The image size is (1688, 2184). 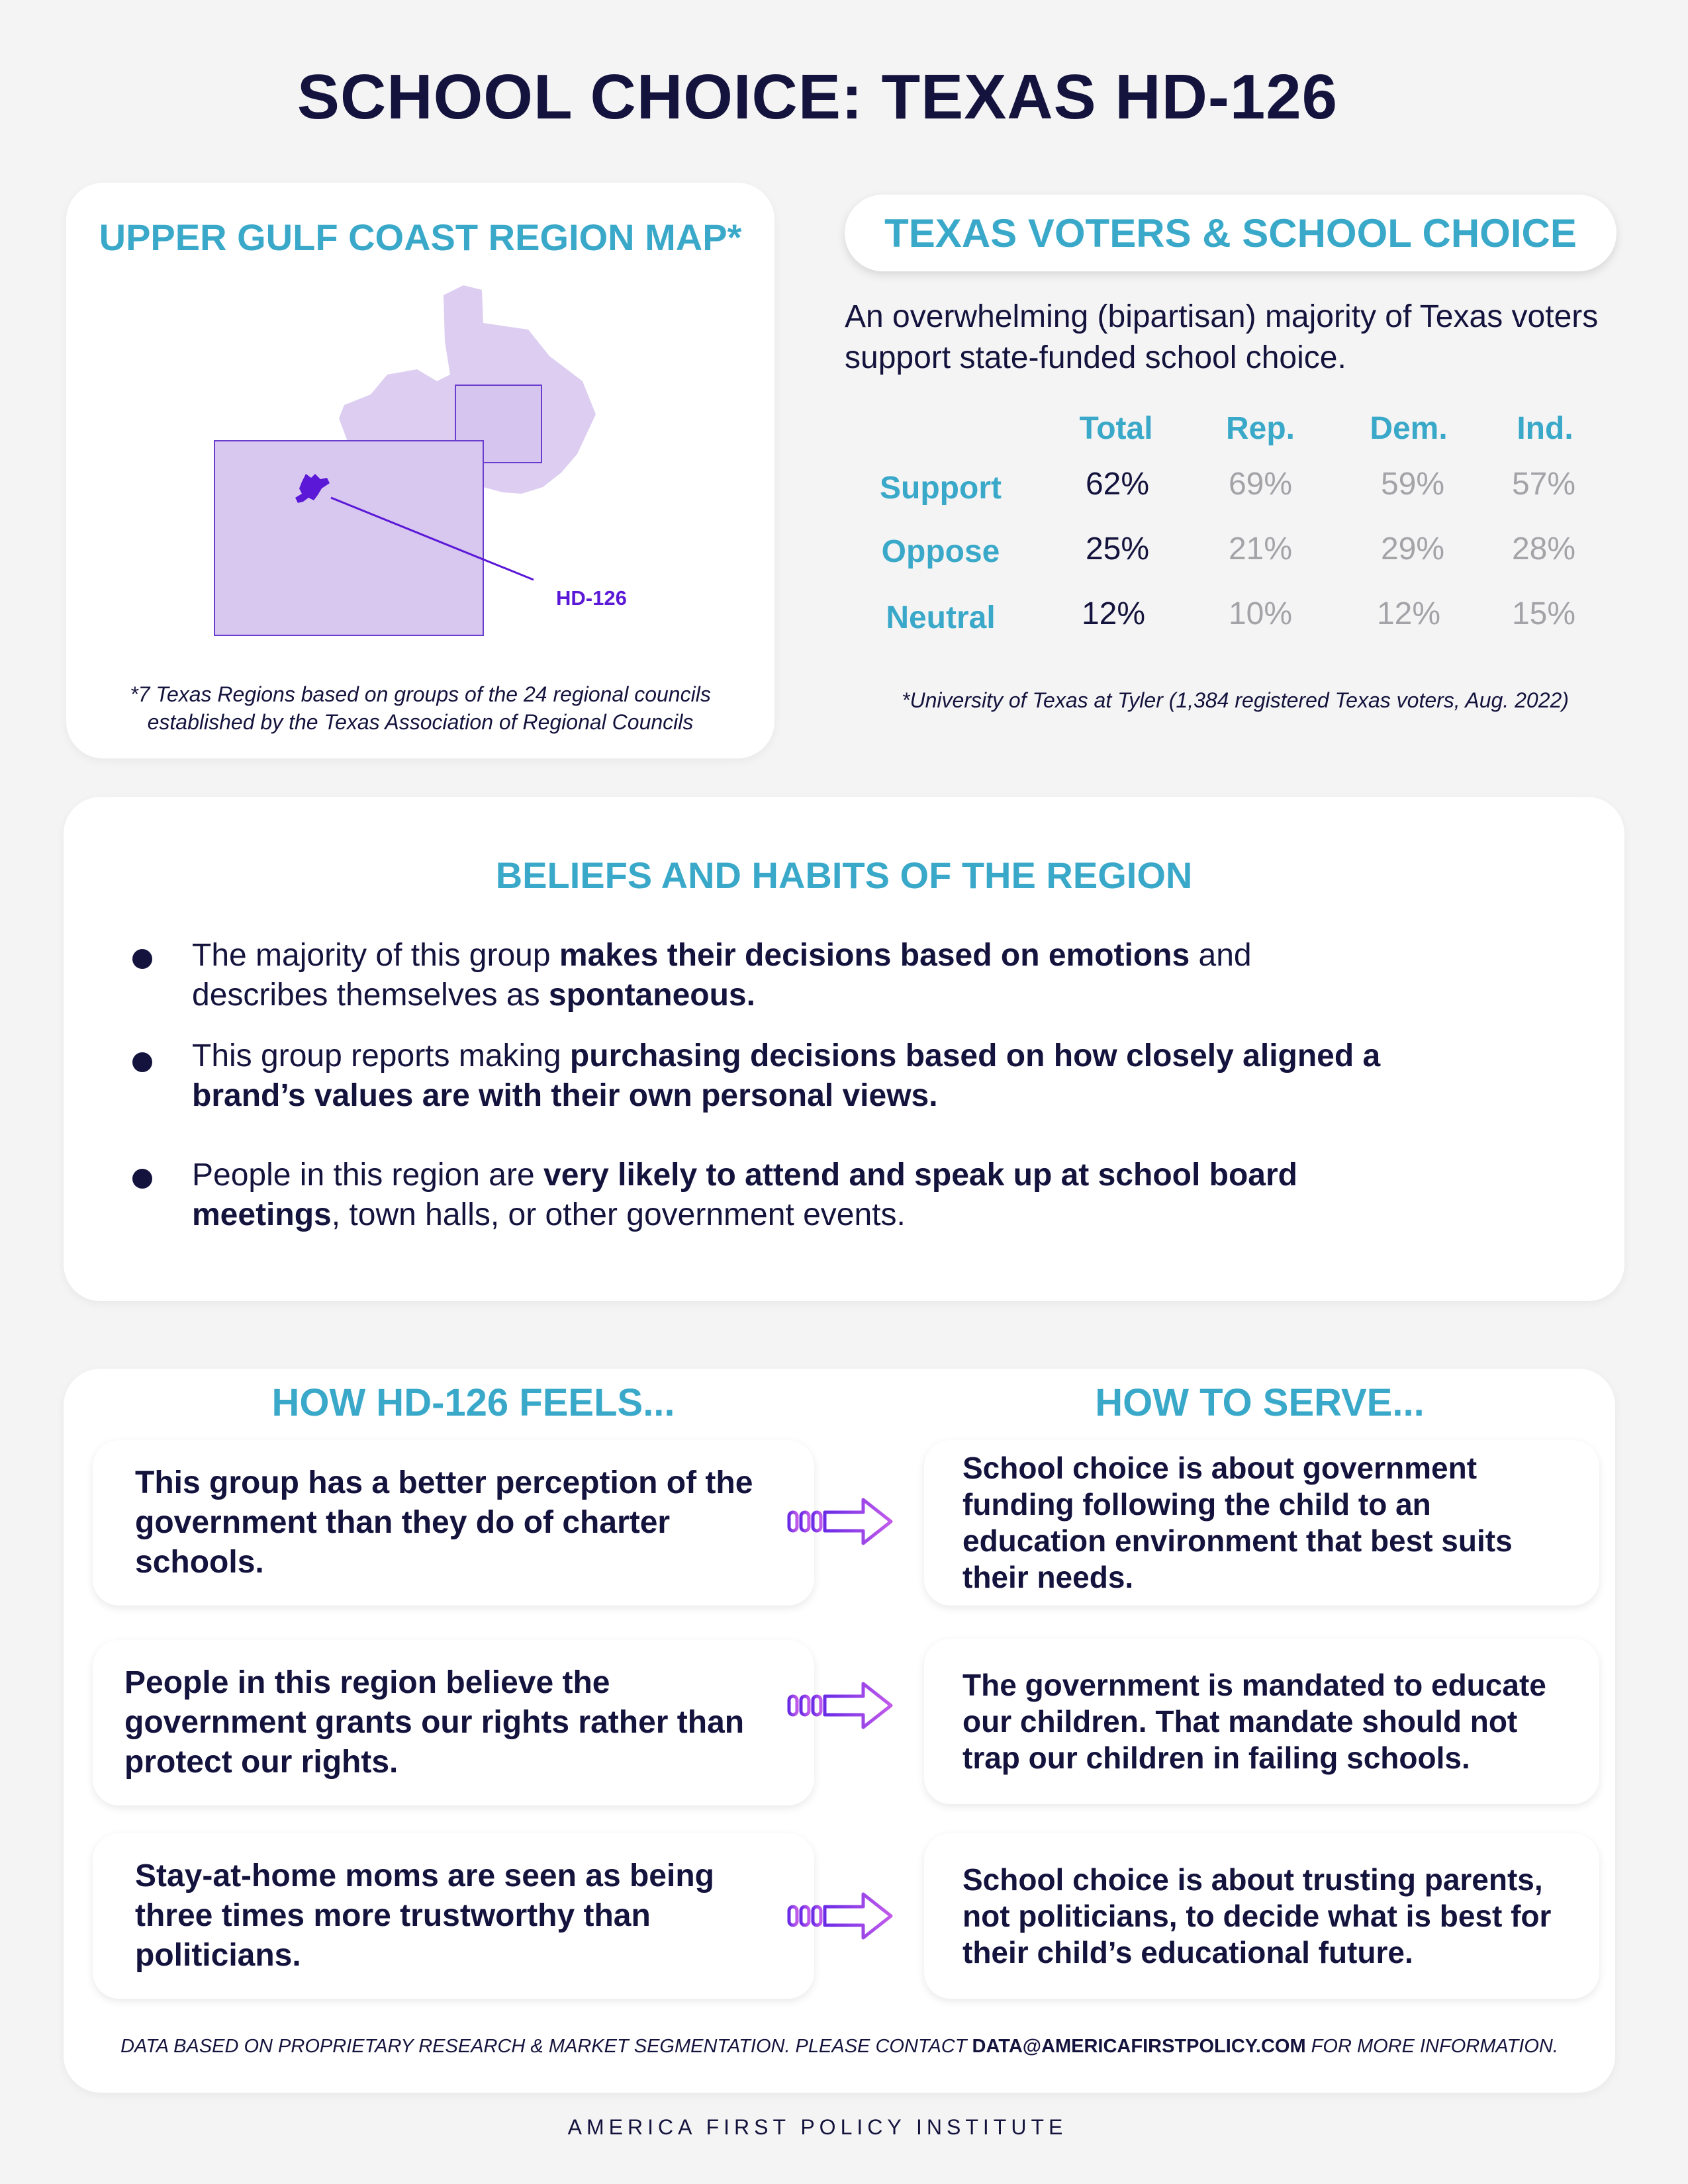 I want to click on table-cell: 69%, so click(x=1260, y=484).